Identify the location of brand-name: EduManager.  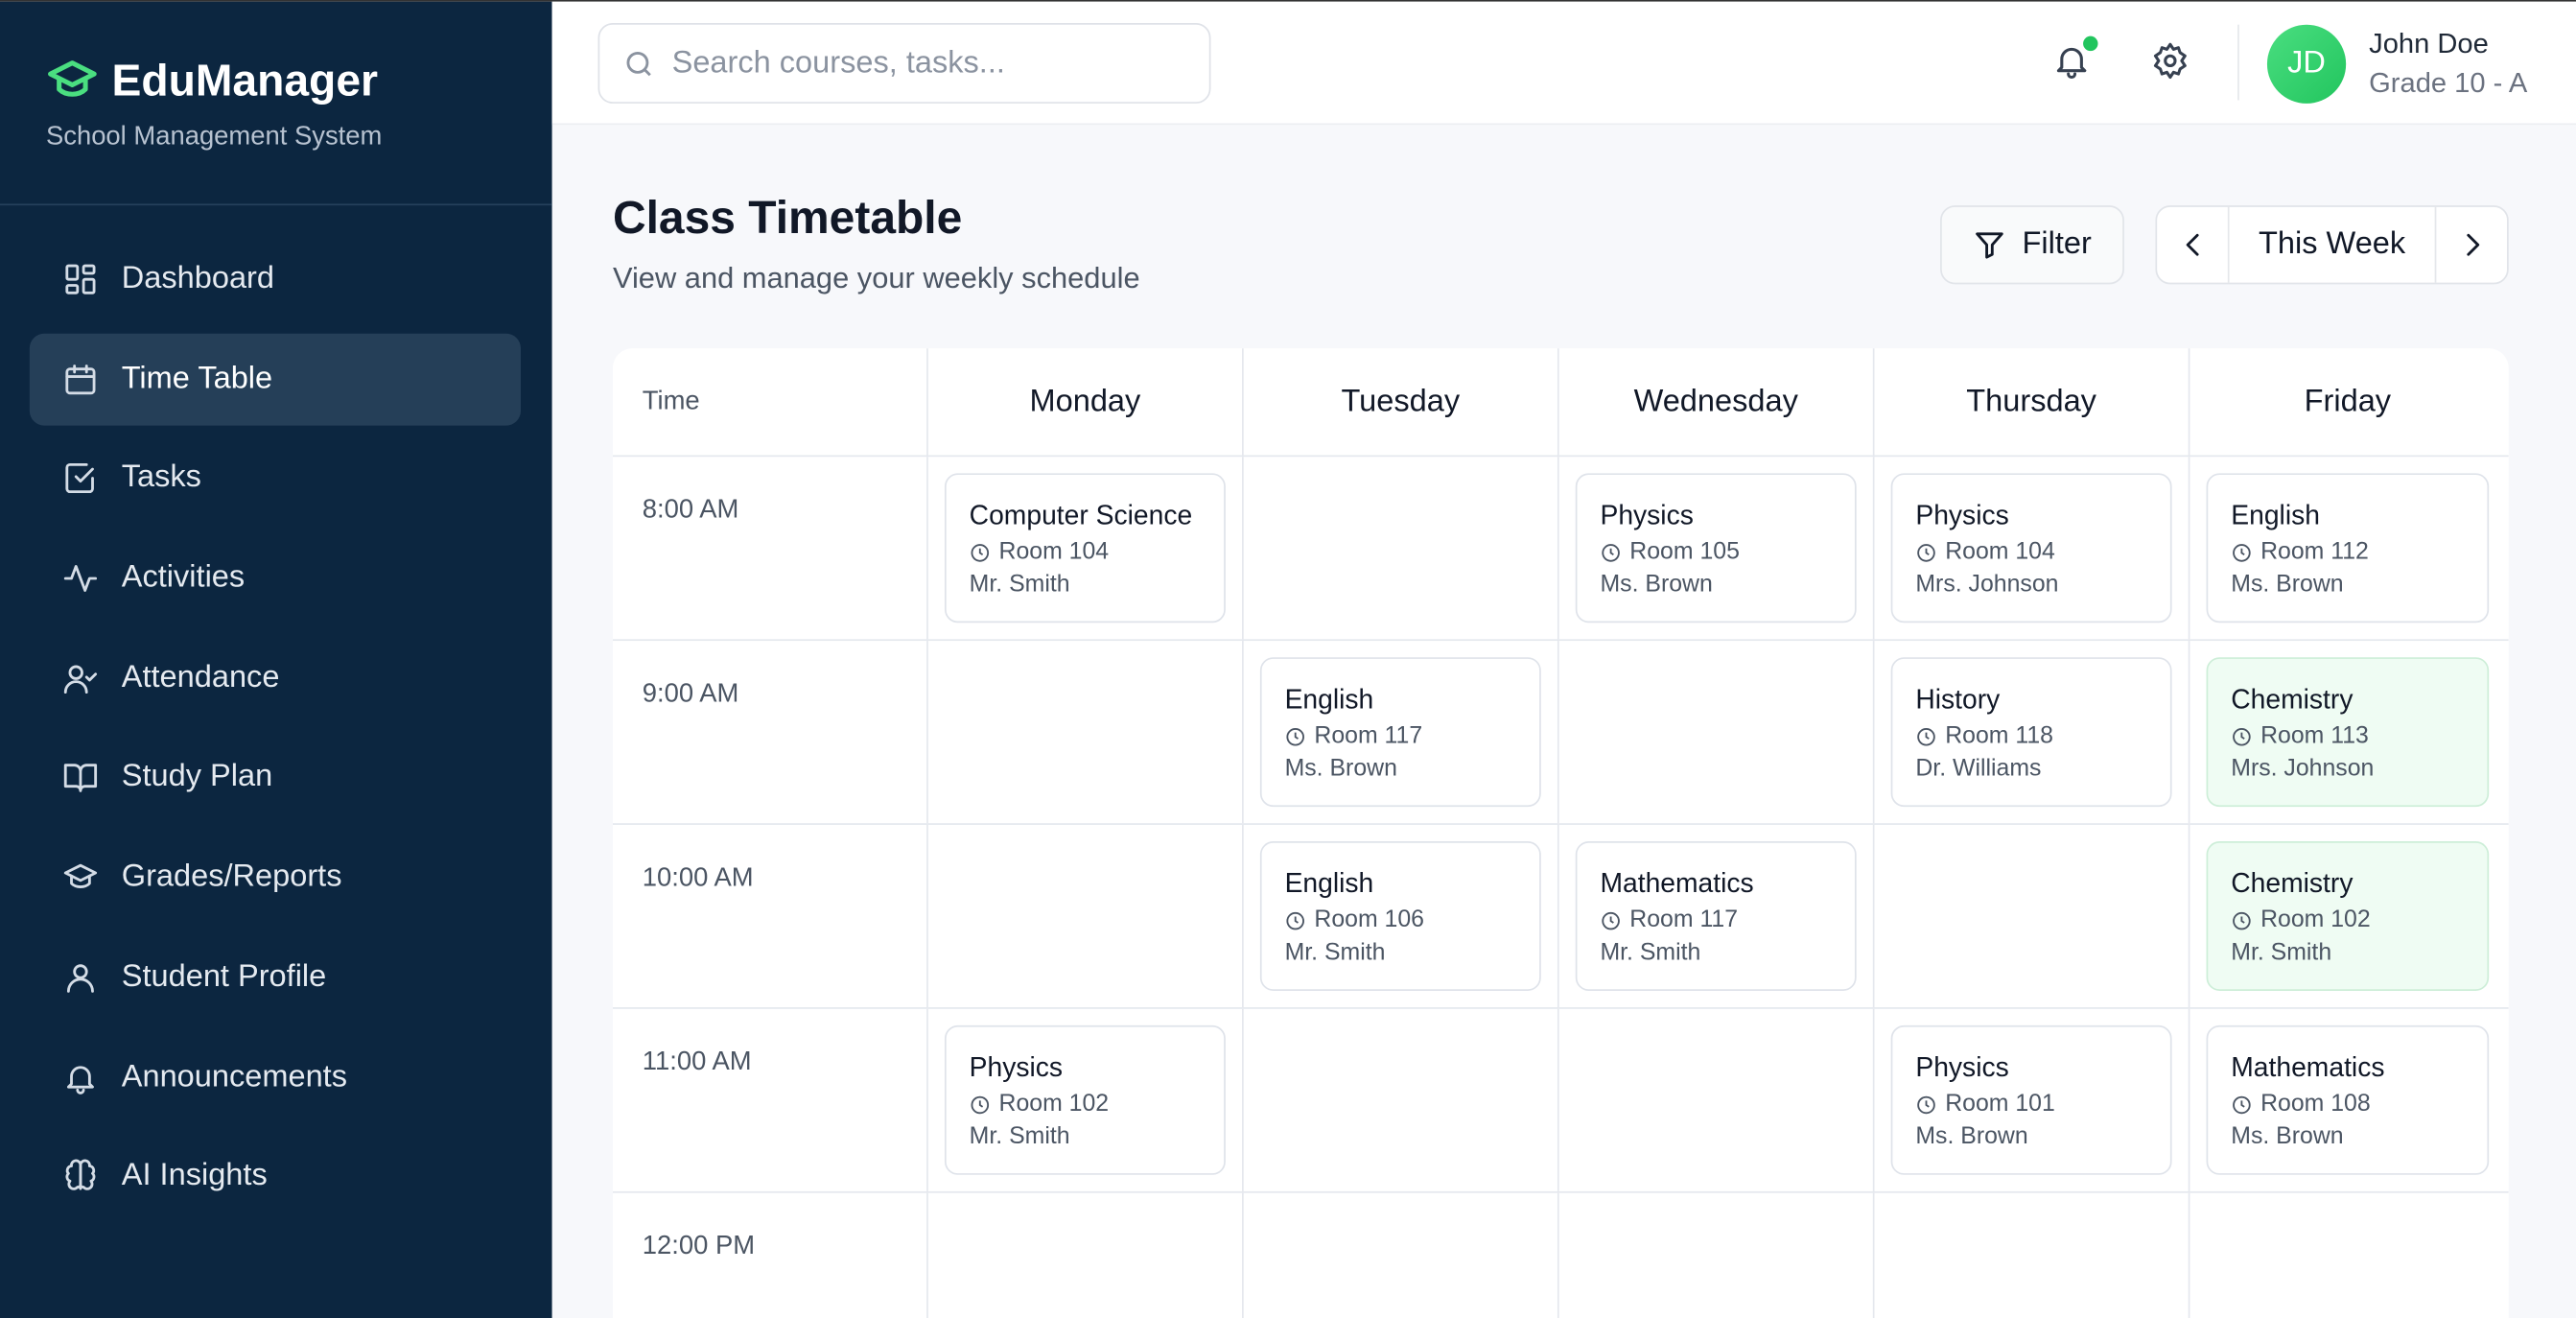
(245, 80).